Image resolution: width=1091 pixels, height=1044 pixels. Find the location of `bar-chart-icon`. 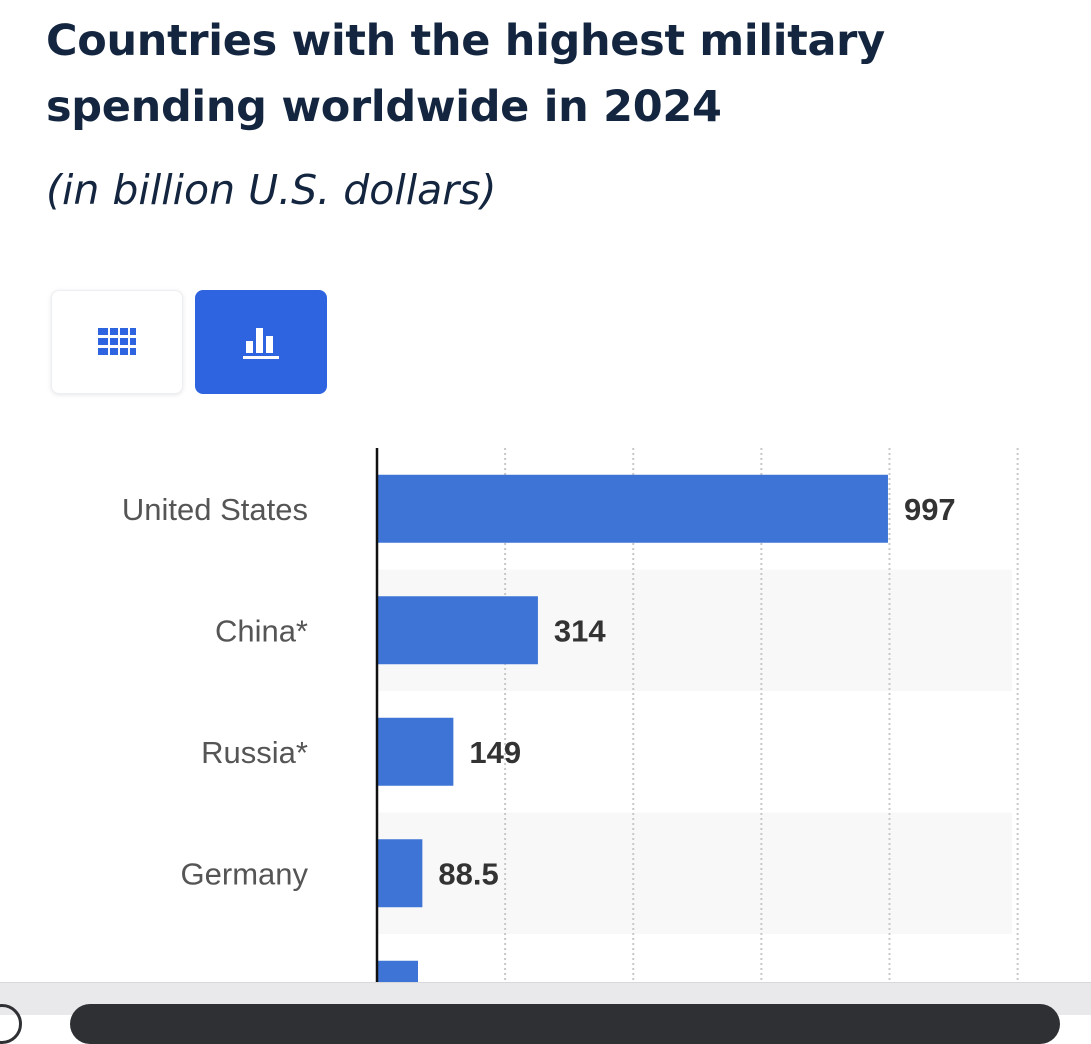

bar-chart-icon is located at coordinates (261, 343).